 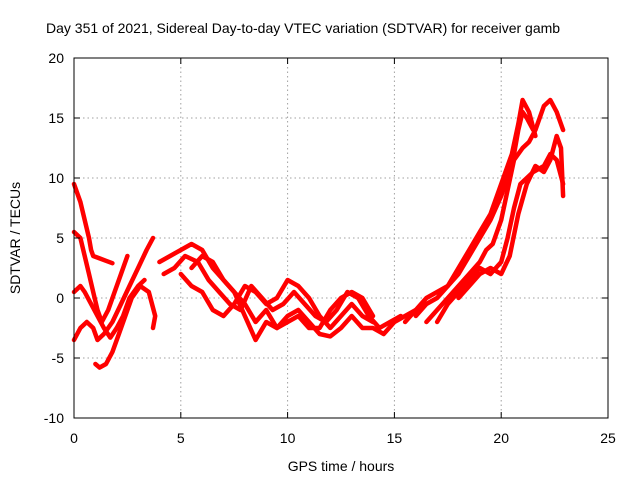 What do you see at coordinates (58, 358) in the screenshot?
I see `y-tick-label: -5` at bounding box center [58, 358].